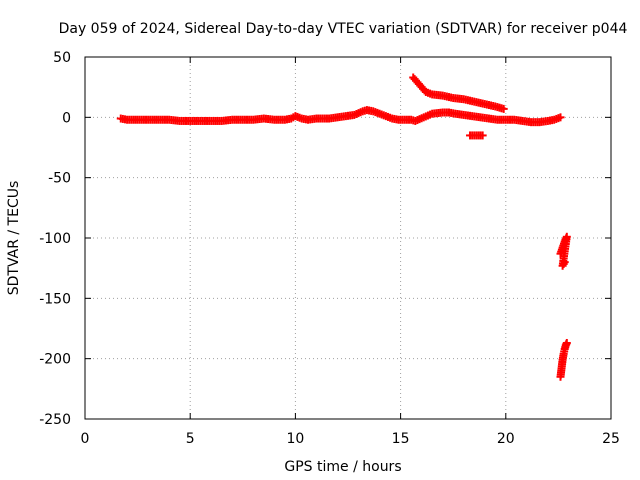 This screenshot has width=640, height=480. I want to click on y-tick-label: -250, so click(55, 420).